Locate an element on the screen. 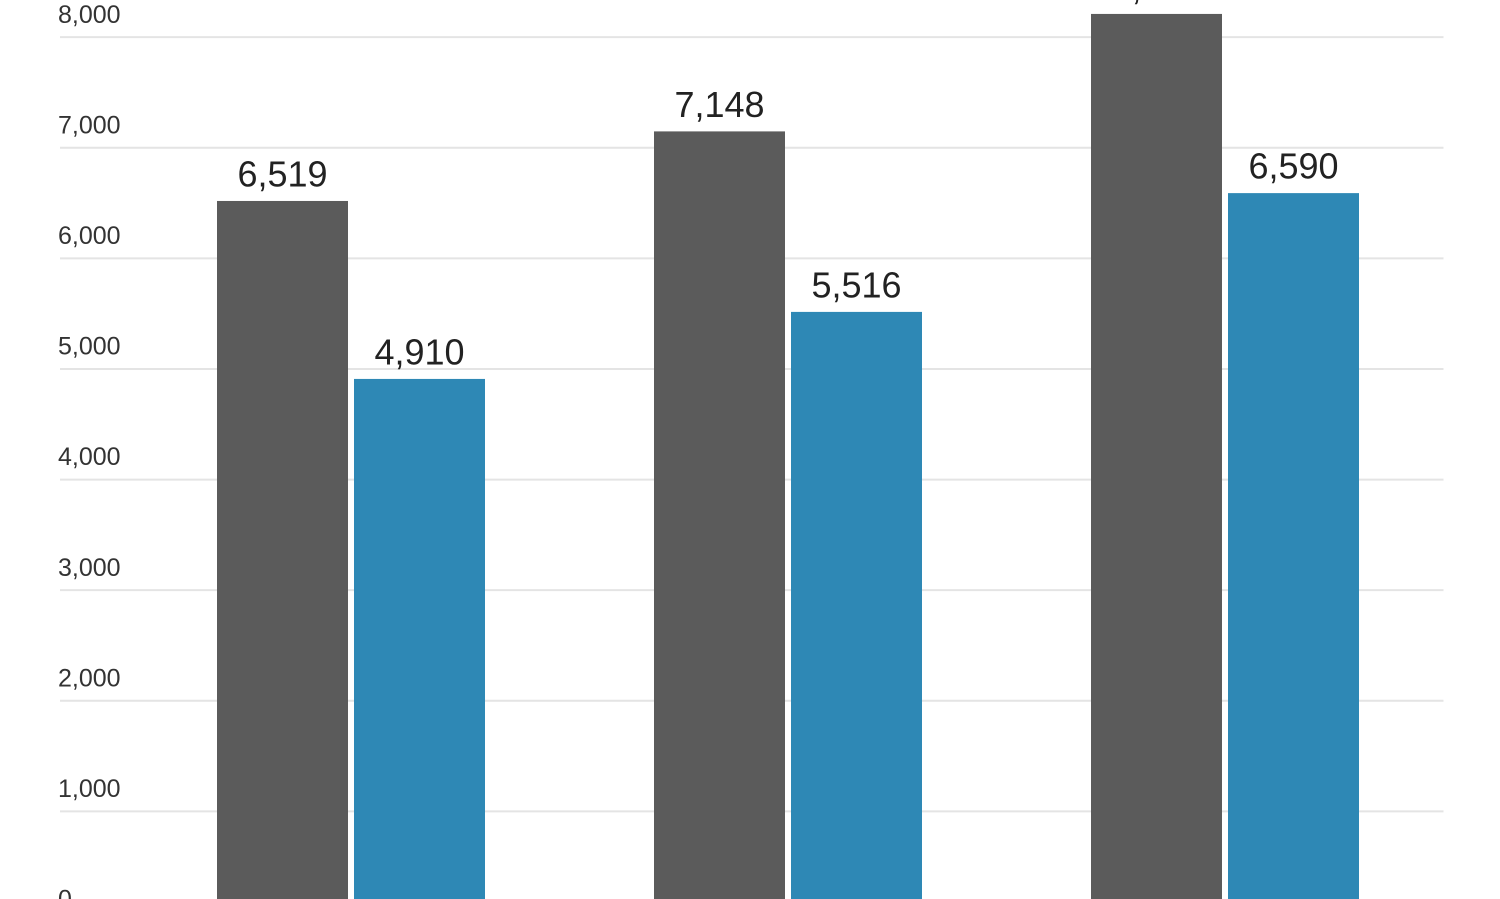 This screenshot has height=899, width=1500. value-label: 6,590 is located at coordinates (1293, 166).